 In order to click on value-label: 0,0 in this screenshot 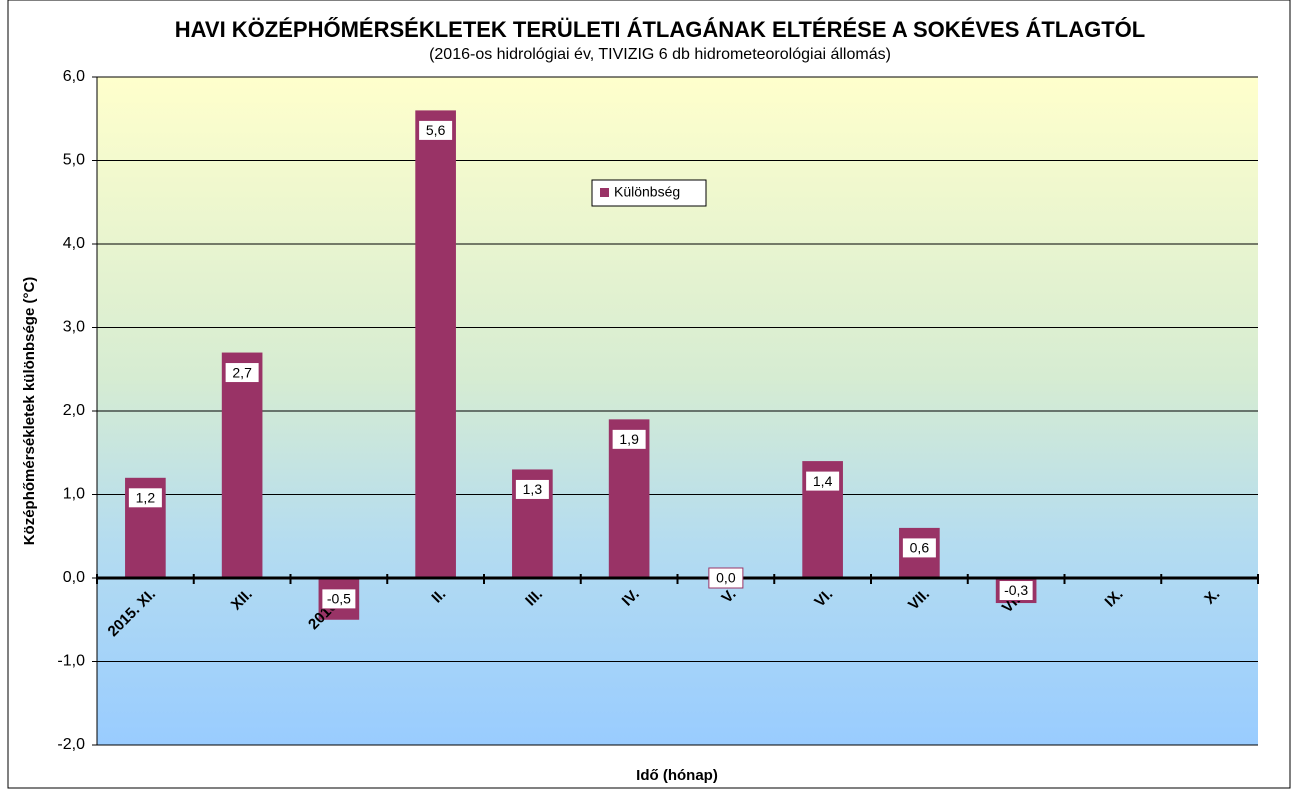, I will do `click(726, 578)`.